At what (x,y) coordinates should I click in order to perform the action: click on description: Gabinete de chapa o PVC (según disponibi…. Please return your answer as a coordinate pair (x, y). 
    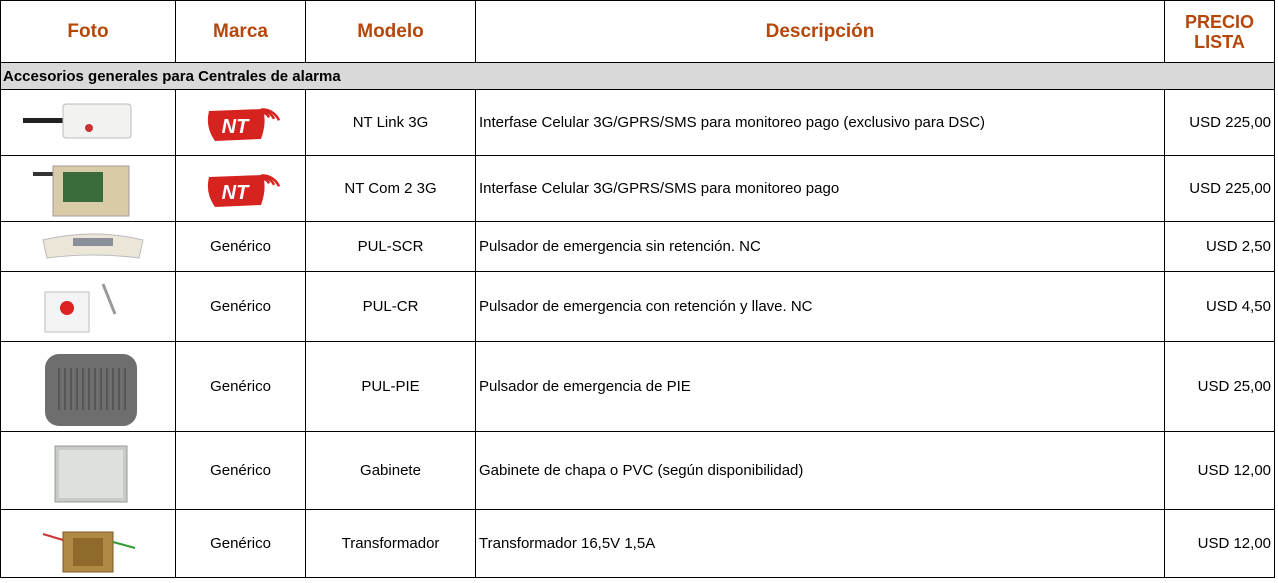
    Looking at the image, I should click on (820, 470).